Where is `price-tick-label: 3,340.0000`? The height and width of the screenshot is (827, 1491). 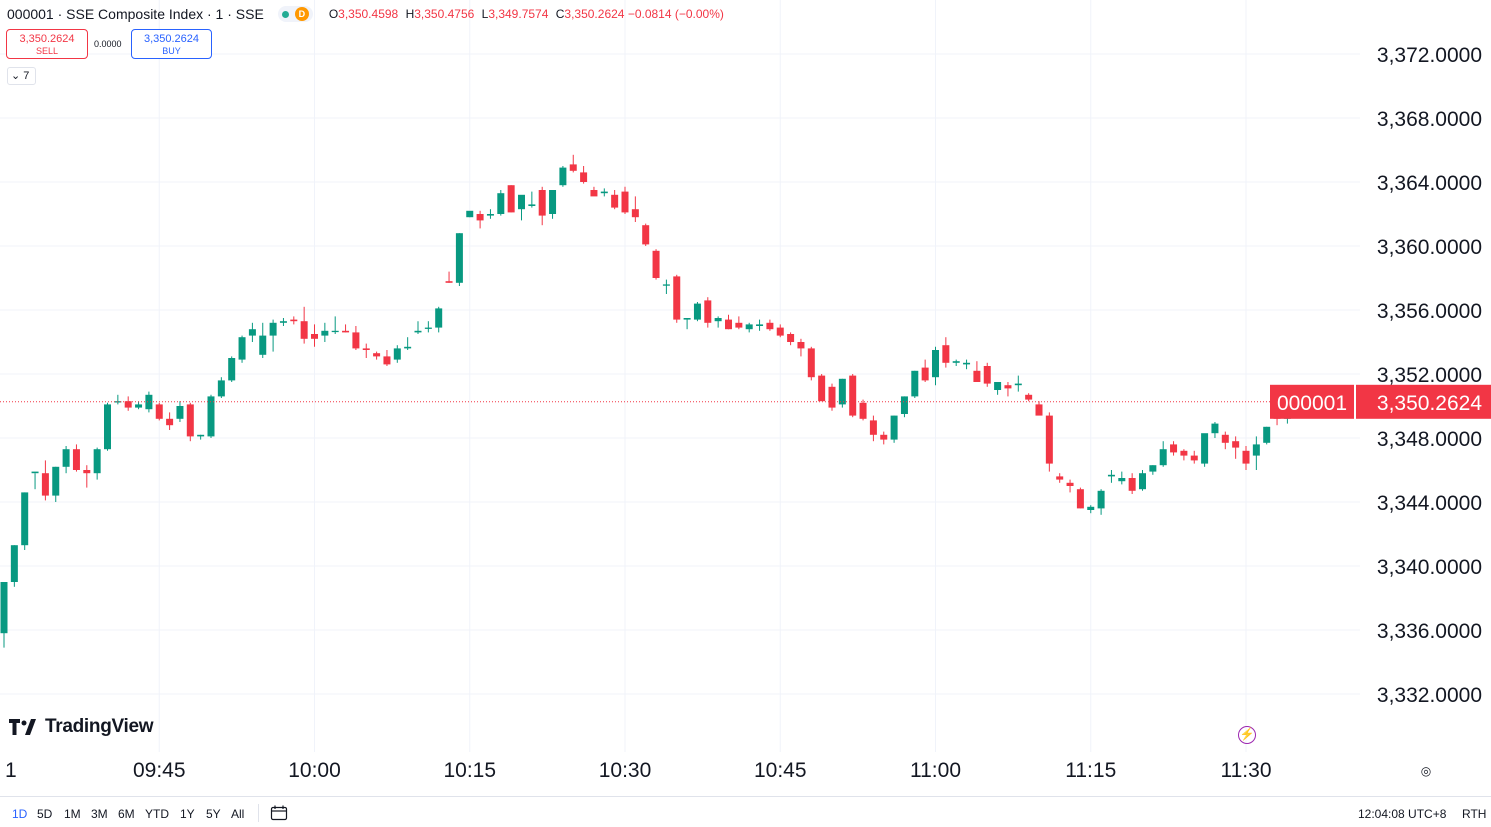
price-tick-label: 3,340.0000 is located at coordinates (1429, 567).